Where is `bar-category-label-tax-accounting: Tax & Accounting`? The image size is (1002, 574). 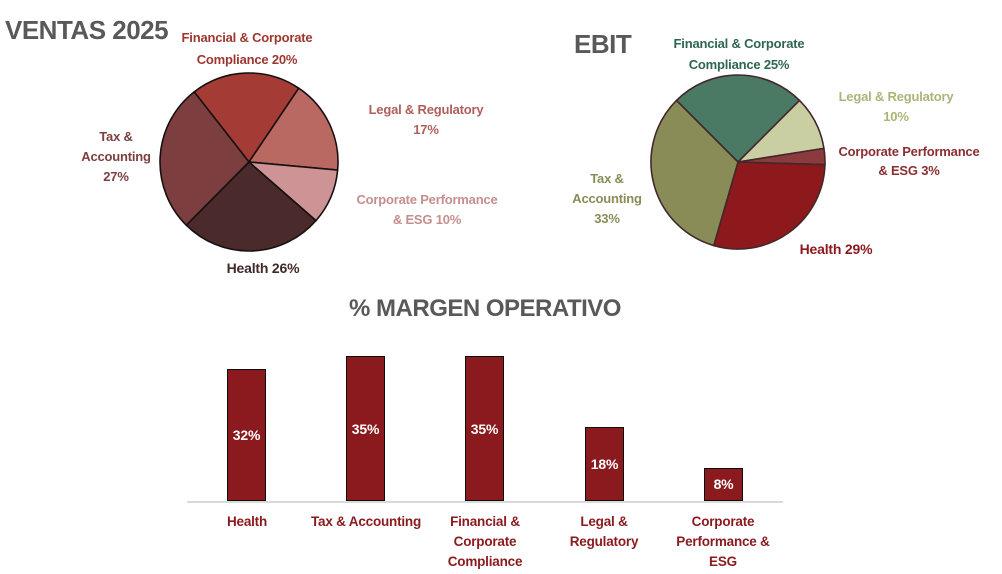 bar-category-label-tax-accounting: Tax & Accounting is located at coordinates (366, 521).